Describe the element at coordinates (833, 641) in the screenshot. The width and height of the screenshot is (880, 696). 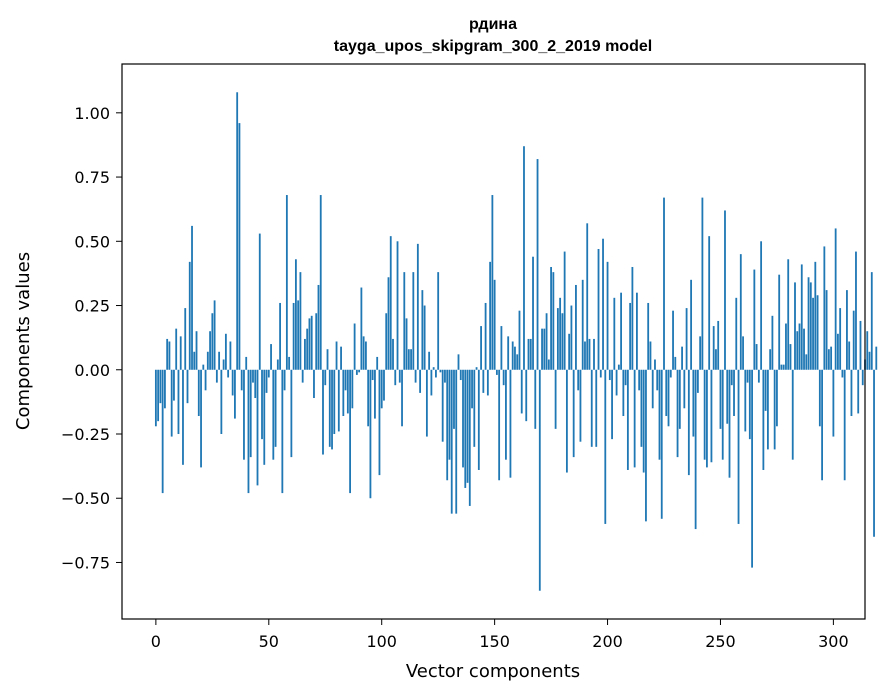
I see `x-tick-label: 300` at that location.